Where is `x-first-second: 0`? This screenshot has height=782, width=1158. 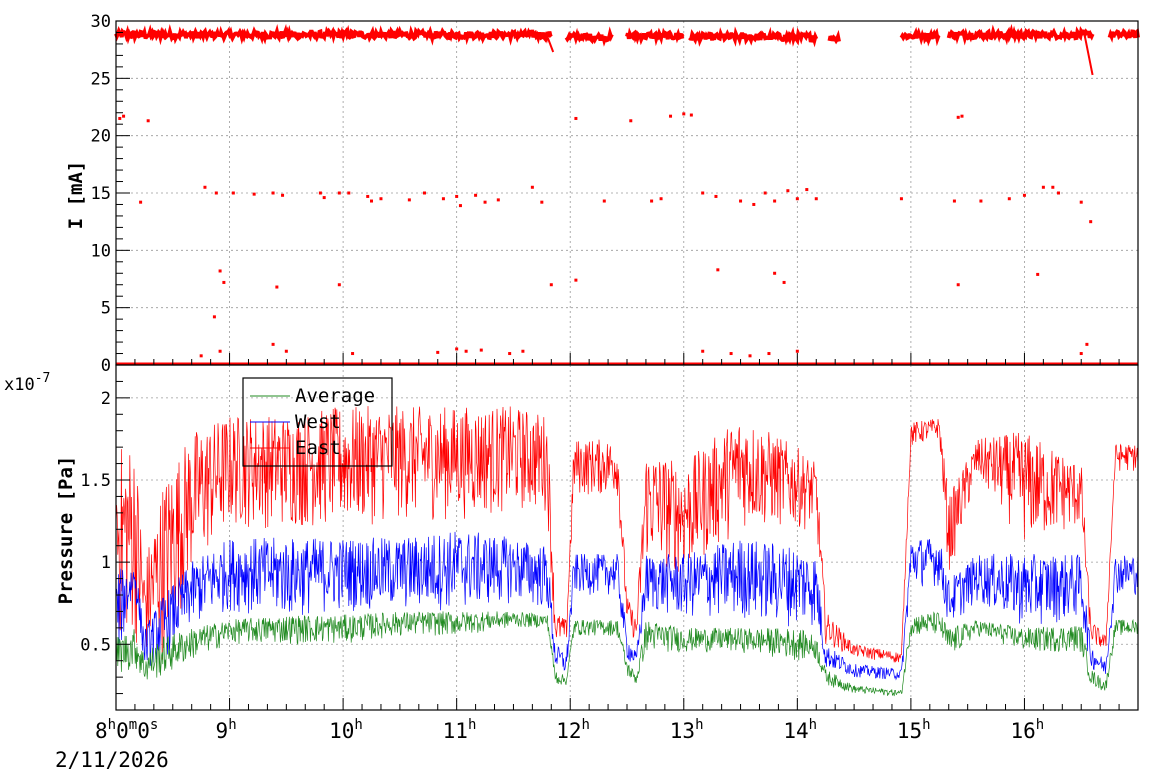 x-first-second: 0 is located at coordinates (143, 731).